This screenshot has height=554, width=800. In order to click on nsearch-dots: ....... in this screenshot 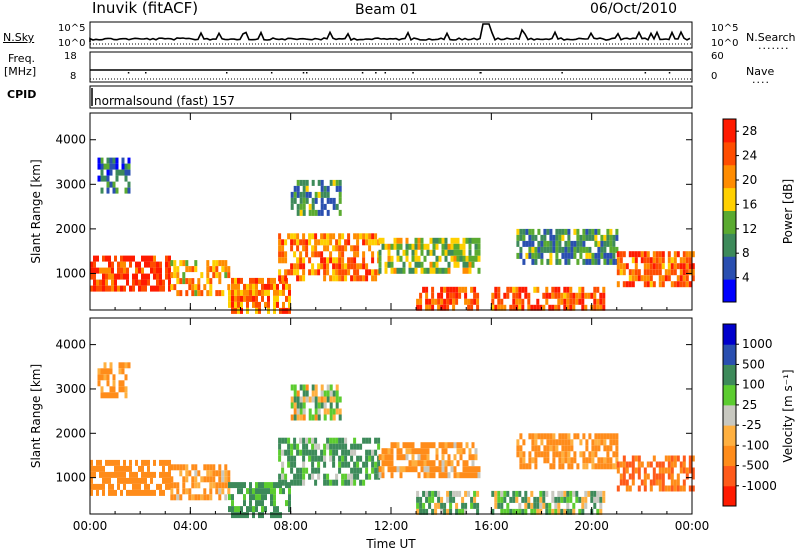, I will do `click(774, 45)`.